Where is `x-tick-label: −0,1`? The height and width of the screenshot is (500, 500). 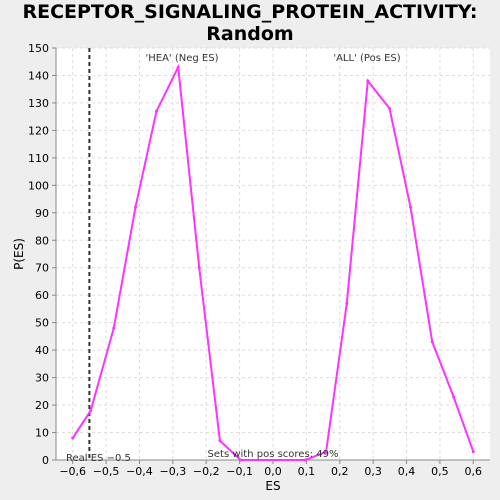 x-tick-label: −0,1 is located at coordinates (239, 471).